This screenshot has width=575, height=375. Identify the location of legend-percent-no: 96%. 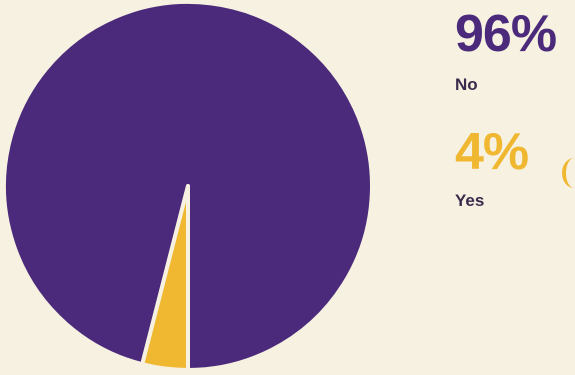
(506, 34).